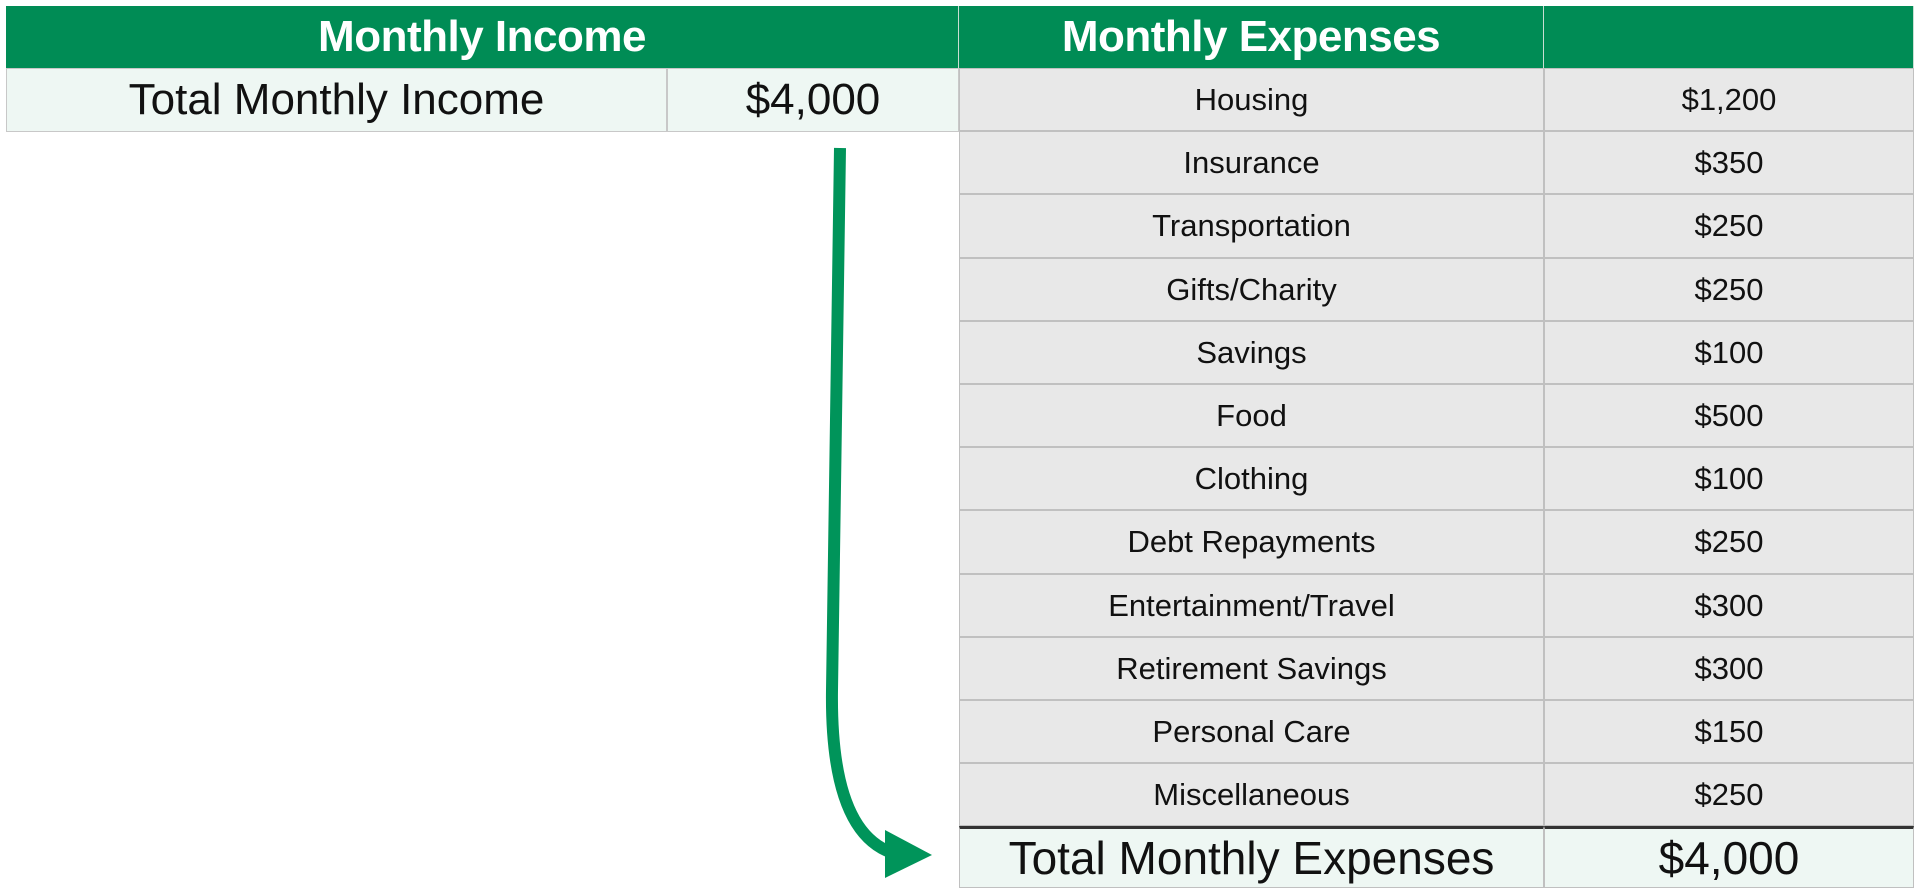  I want to click on expense-row-label: Food, so click(1251, 415).